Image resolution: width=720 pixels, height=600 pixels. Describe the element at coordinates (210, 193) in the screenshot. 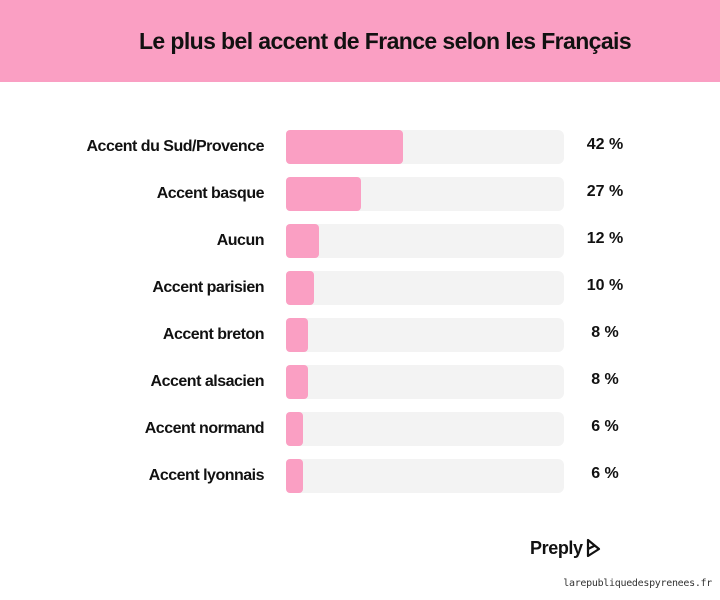

I see `category-label: Accent basque` at that location.